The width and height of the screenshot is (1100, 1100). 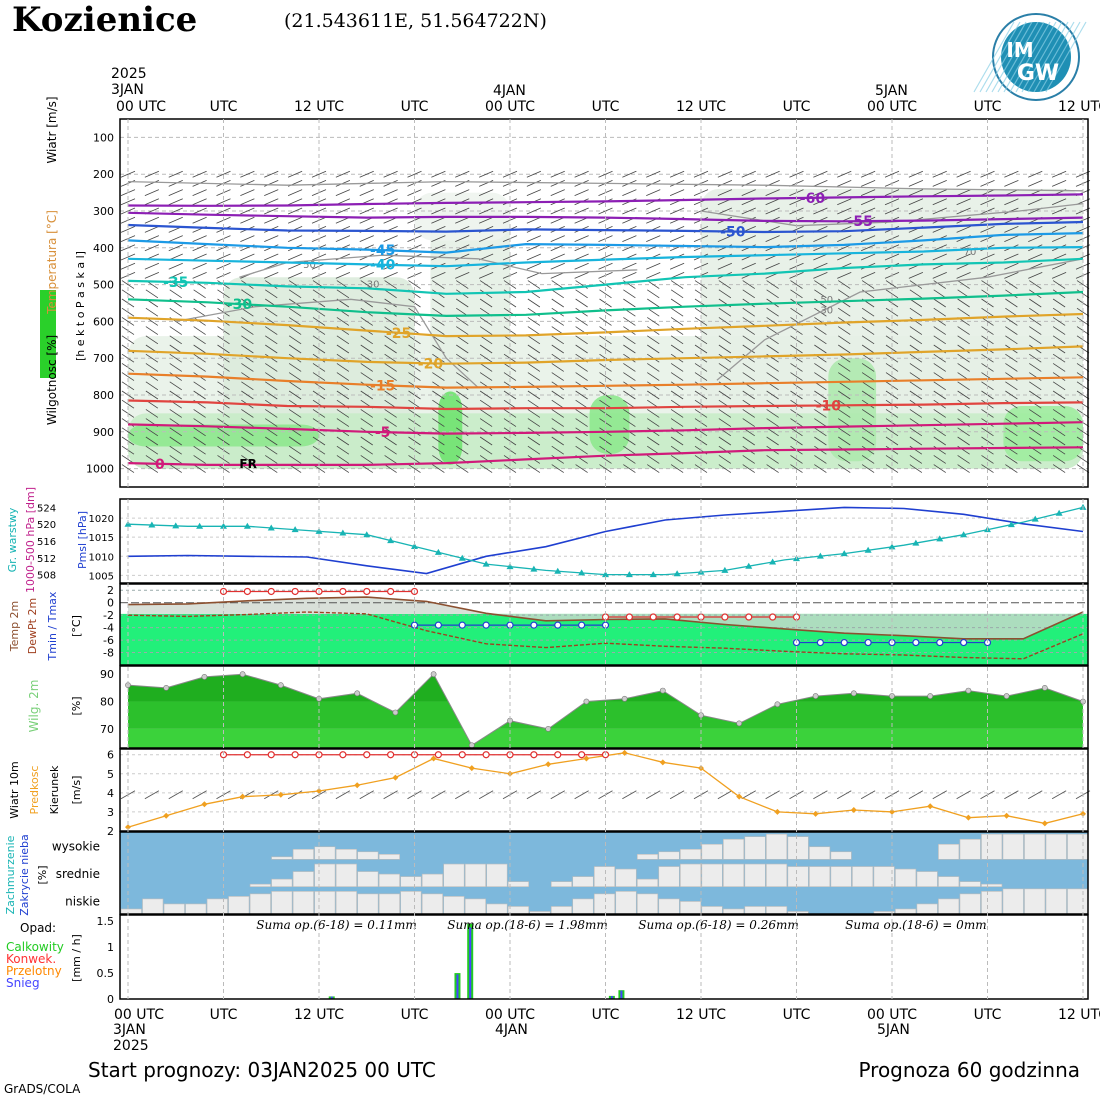 I want to click on wind-direction-barb, so click(x=939, y=795).